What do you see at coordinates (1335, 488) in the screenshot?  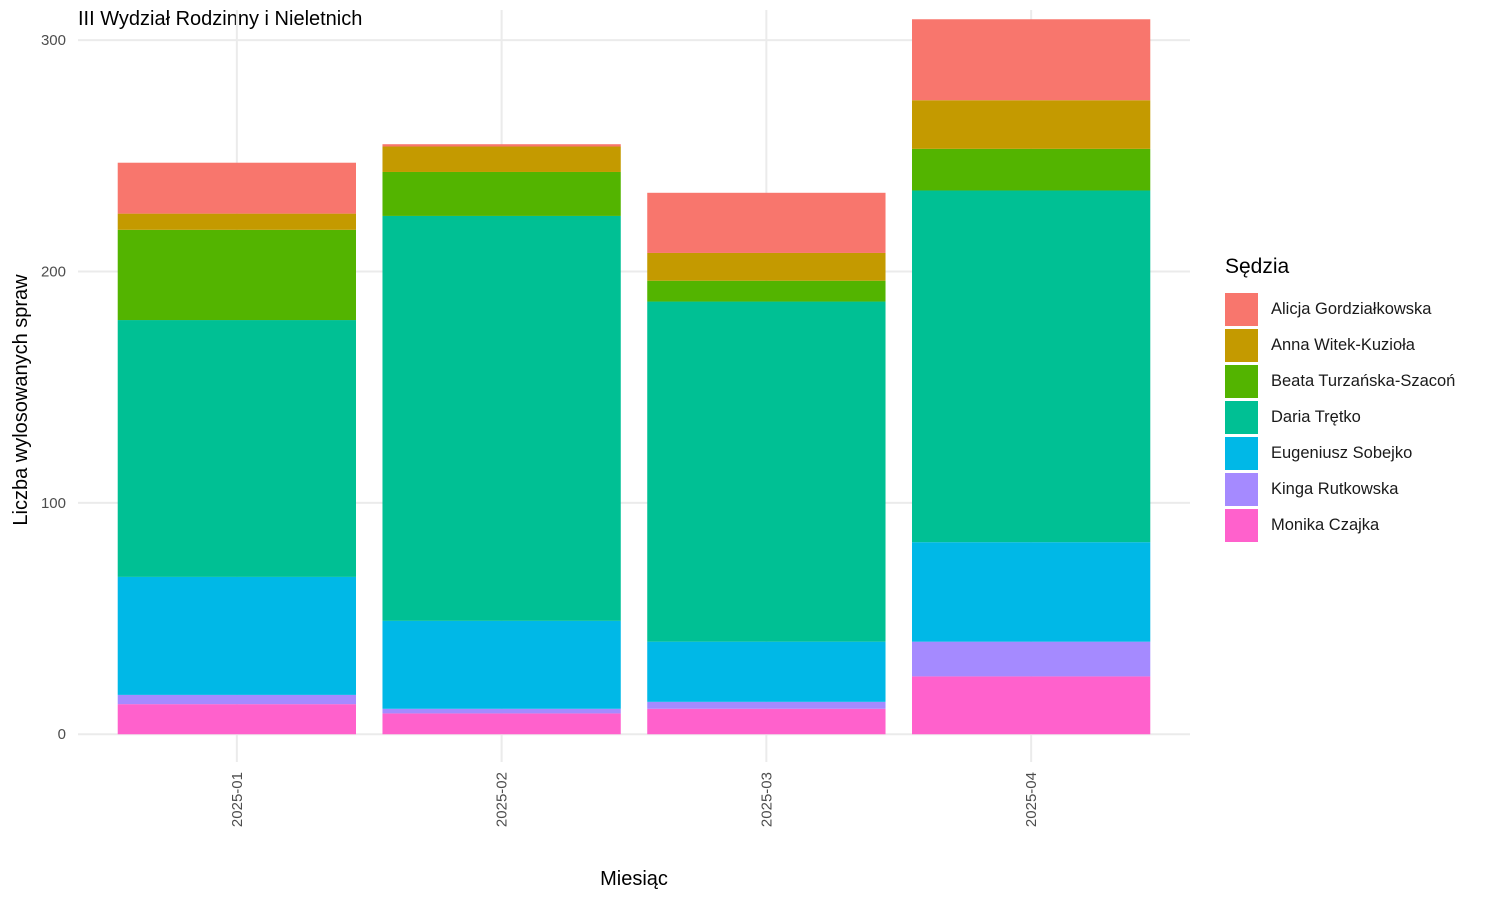 I see `legend-label: Kinga Rutkowska` at bounding box center [1335, 488].